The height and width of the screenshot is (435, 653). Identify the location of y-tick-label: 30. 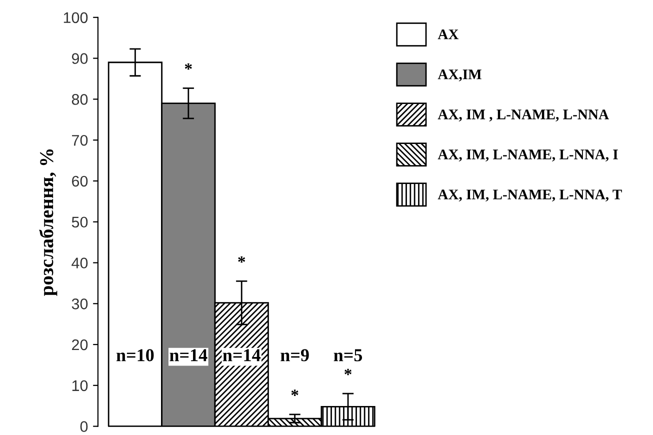
(80, 304).